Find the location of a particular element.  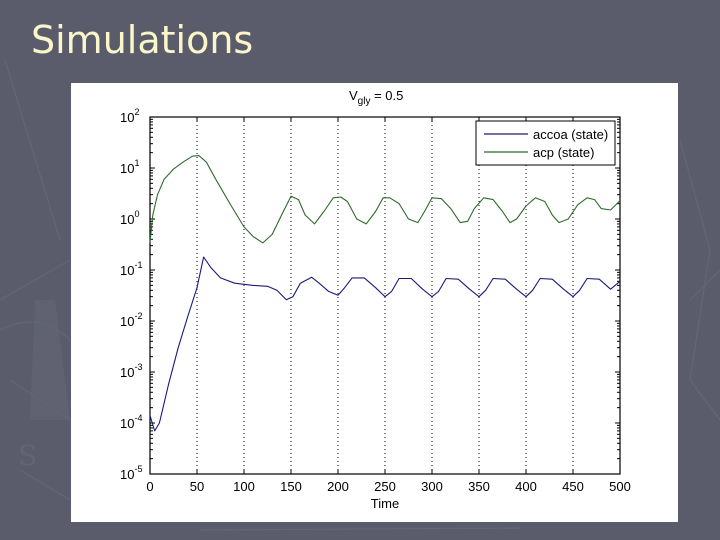

chart-title: Vgly = 0.5 is located at coordinates (376, 97).